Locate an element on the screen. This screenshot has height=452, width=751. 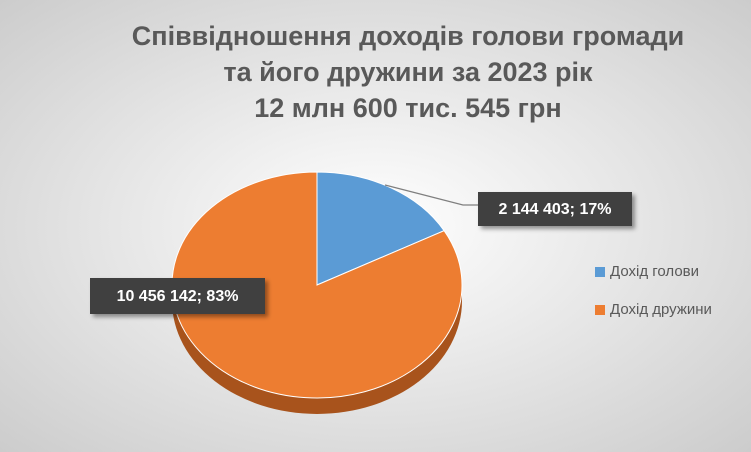
chart-title: та його дружини за 2023 рік is located at coordinates (408, 72).